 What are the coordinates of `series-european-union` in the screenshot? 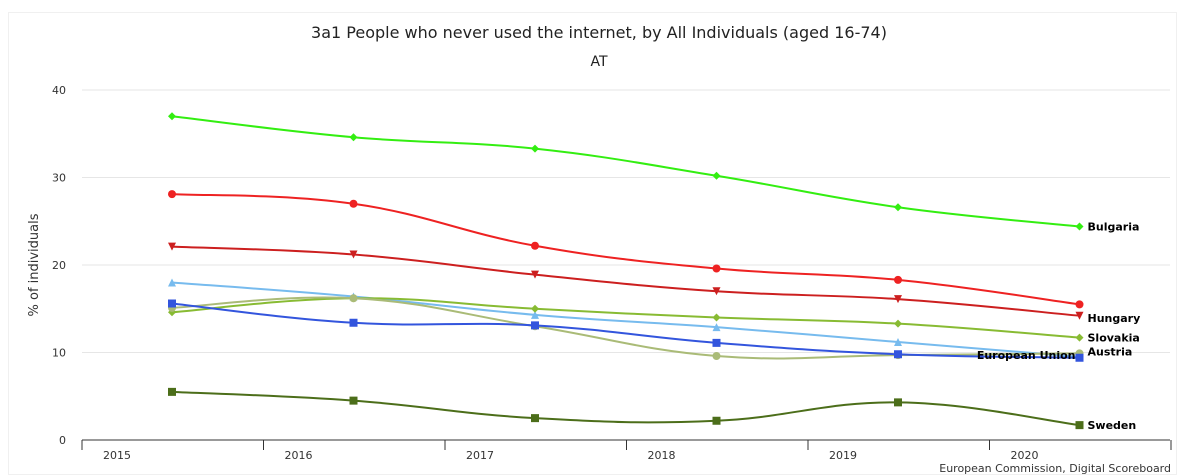 It's located at (626, 330).